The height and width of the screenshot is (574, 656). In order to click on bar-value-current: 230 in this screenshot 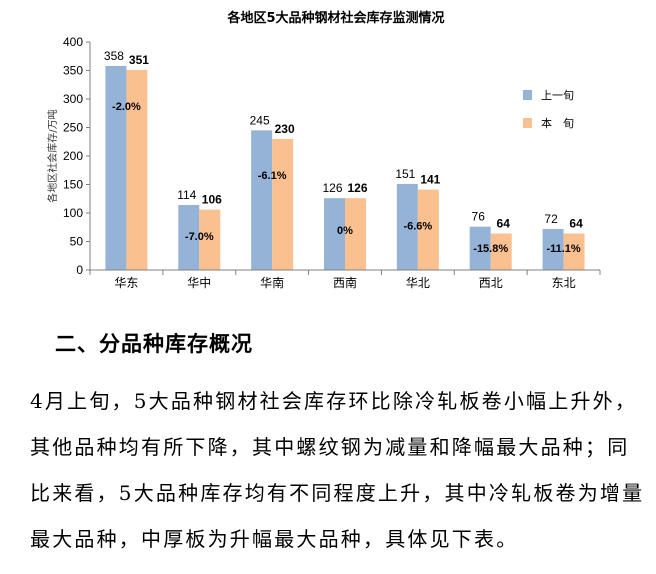, I will do `click(285, 129)`.